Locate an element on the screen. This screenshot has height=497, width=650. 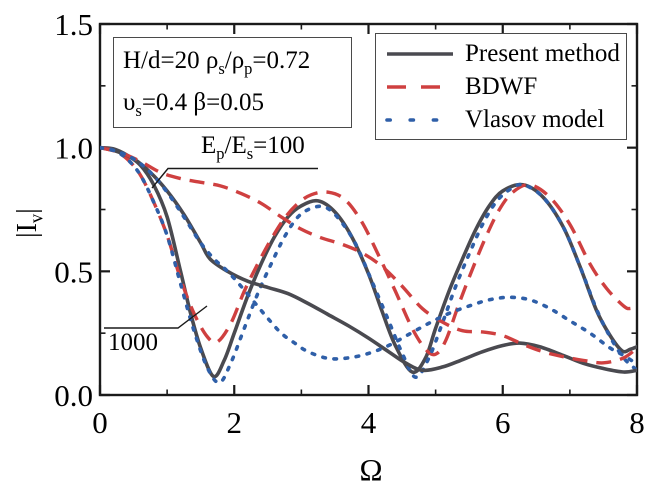
y-tick-label: 1.5 is located at coordinates (73, 24).